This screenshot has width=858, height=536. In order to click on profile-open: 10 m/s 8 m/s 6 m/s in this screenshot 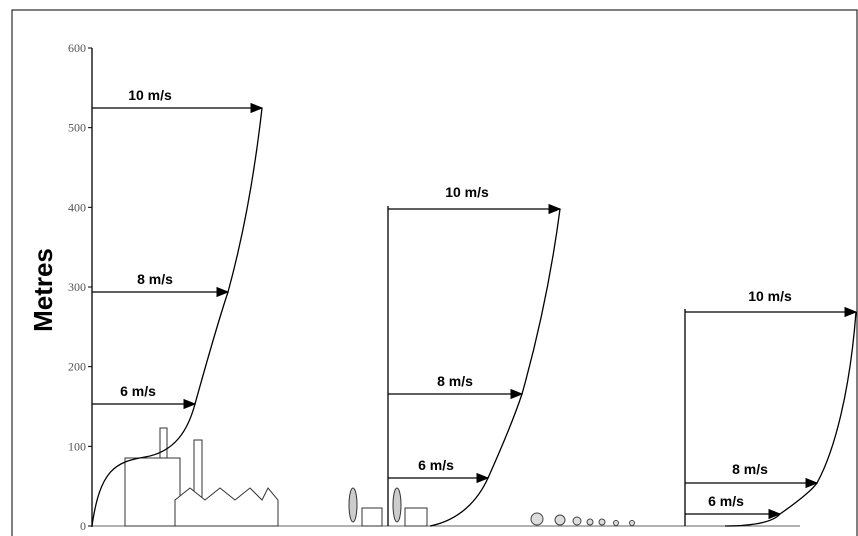, I will do `click(771, 407)`.